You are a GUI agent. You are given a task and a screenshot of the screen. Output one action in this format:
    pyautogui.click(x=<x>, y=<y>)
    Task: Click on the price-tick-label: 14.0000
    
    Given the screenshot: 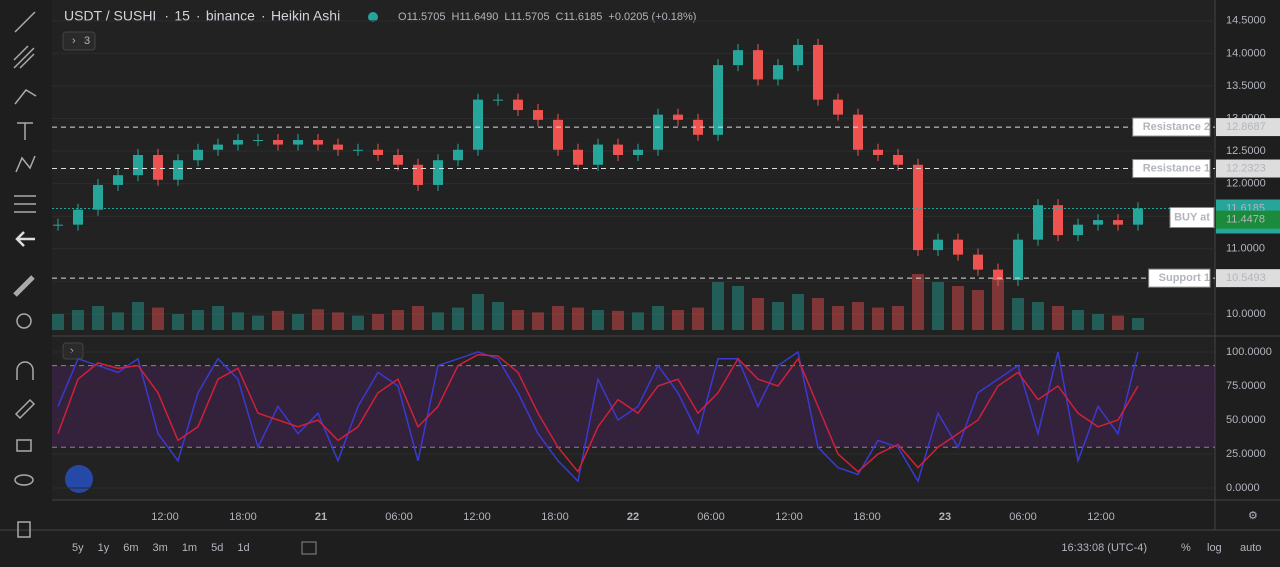 What is the action you would take?
    pyautogui.click(x=1246, y=53)
    